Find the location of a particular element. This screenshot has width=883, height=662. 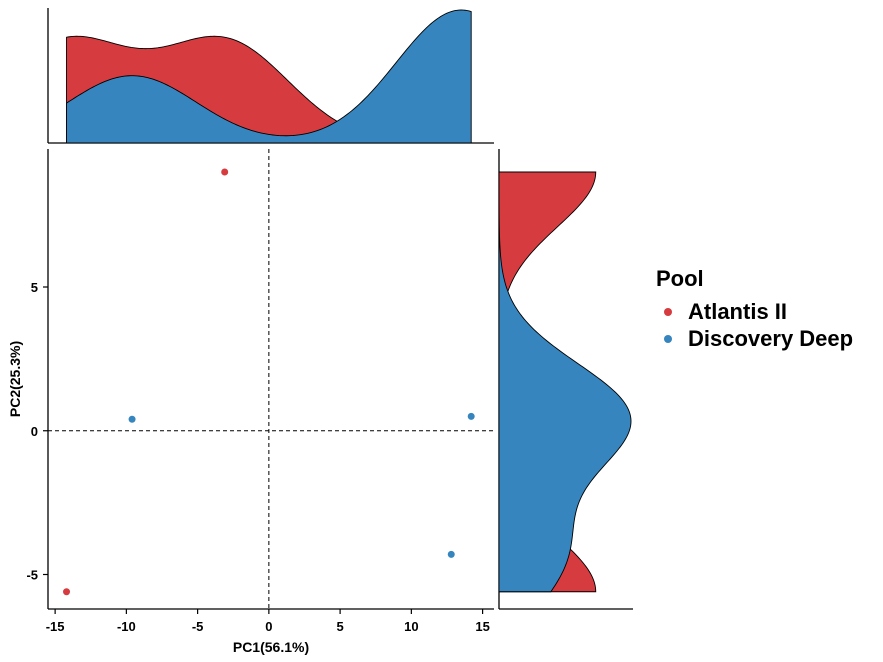

x-tick-label: 15 is located at coordinates (482, 626).